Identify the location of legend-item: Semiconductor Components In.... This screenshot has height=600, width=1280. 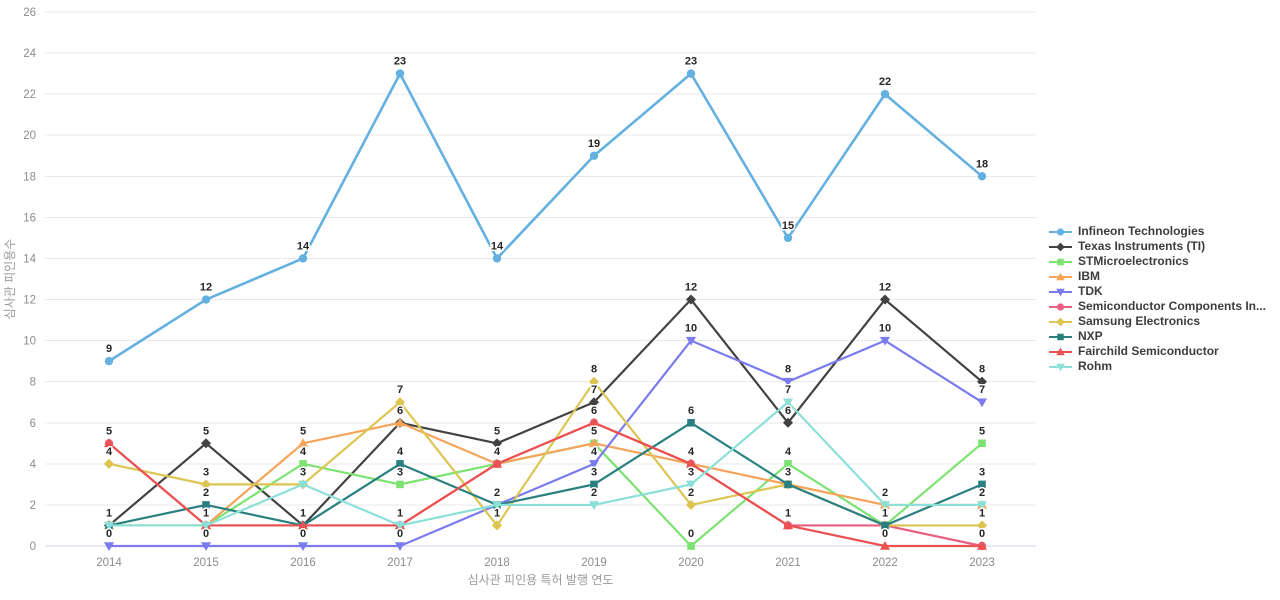
(1157, 306).